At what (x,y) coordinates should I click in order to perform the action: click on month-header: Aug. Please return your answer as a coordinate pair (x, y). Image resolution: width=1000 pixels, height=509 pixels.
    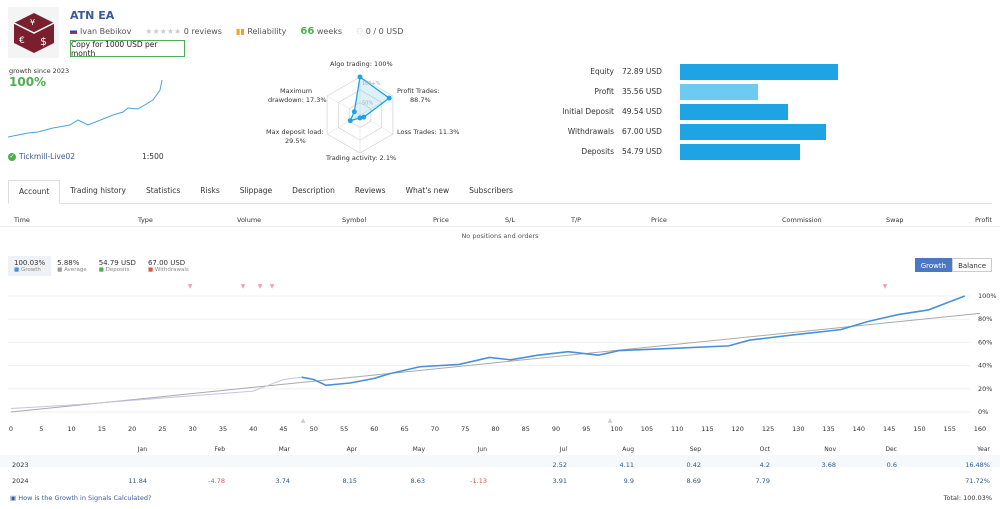
    Looking at the image, I should click on (628, 449).